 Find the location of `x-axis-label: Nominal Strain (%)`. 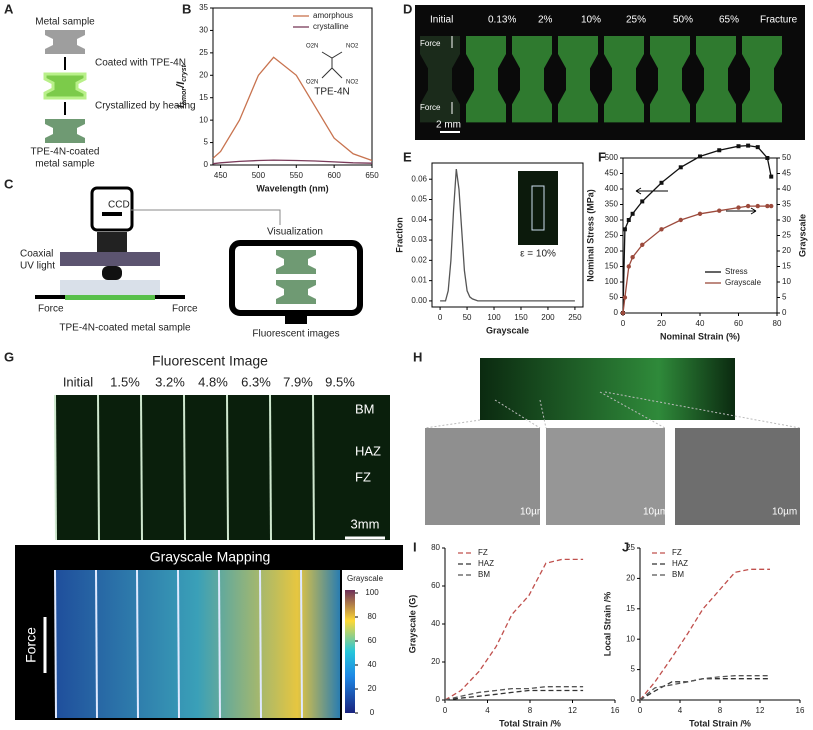

x-axis-label: Nominal Strain (%) is located at coordinates (700, 336).